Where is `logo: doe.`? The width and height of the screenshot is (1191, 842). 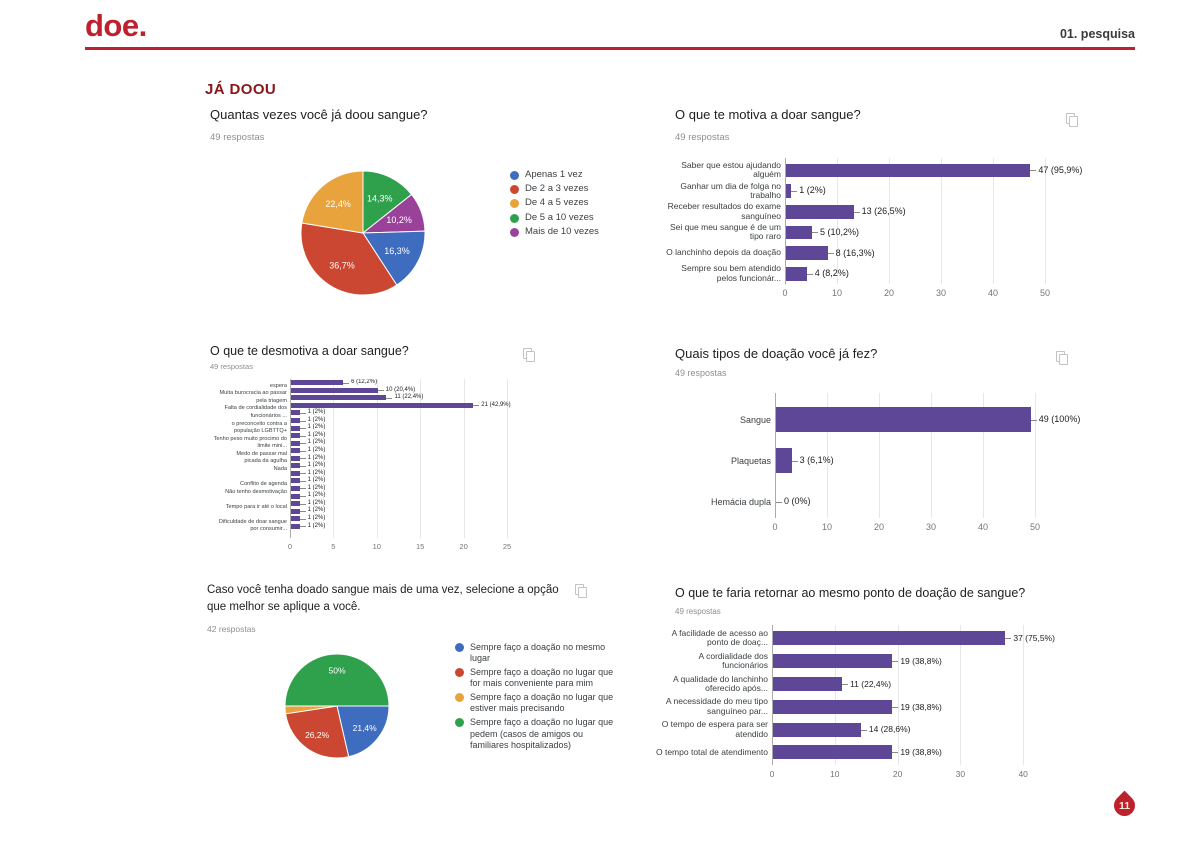 logo: doe. is located at coordinates (116, 25).